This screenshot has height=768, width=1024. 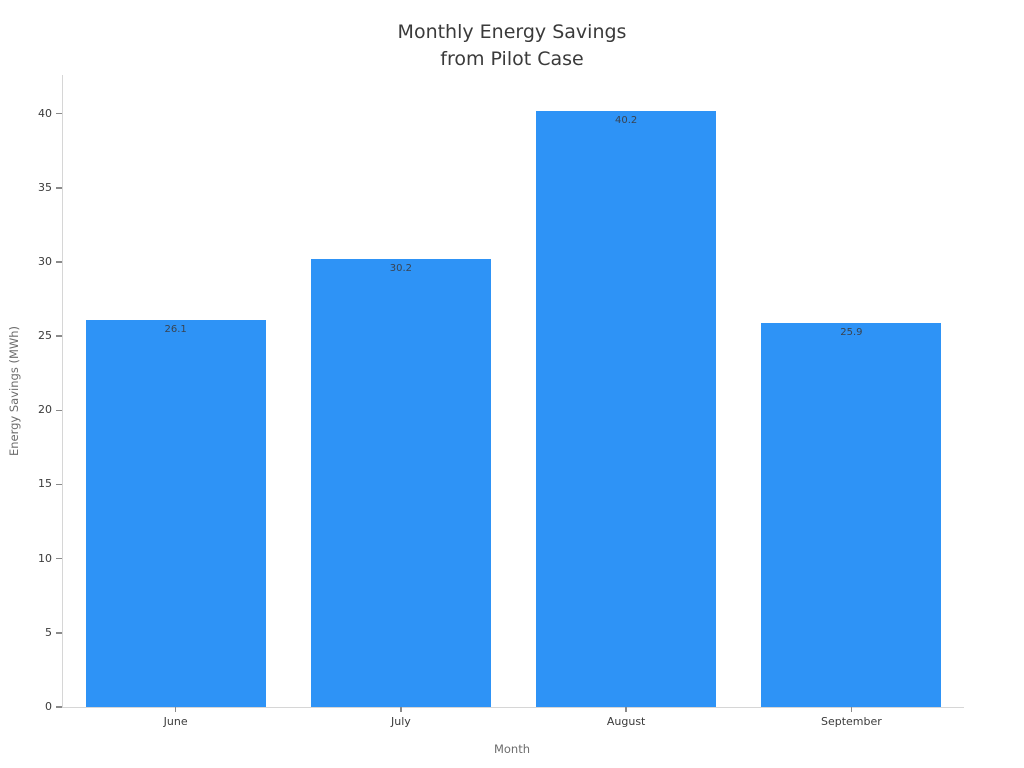 I want to click on y-axis-label: Energy Savings (MWh), so click(x=14, y=391).